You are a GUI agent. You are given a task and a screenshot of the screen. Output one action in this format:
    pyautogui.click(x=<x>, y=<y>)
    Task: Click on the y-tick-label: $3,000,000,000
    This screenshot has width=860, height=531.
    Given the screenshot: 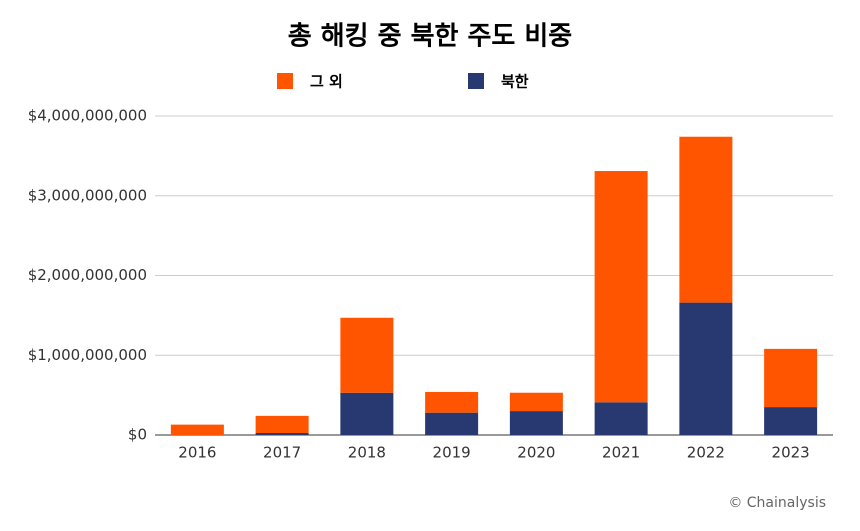 What is the action you would take?
    pyautogui.click(x=87, y=195)
    